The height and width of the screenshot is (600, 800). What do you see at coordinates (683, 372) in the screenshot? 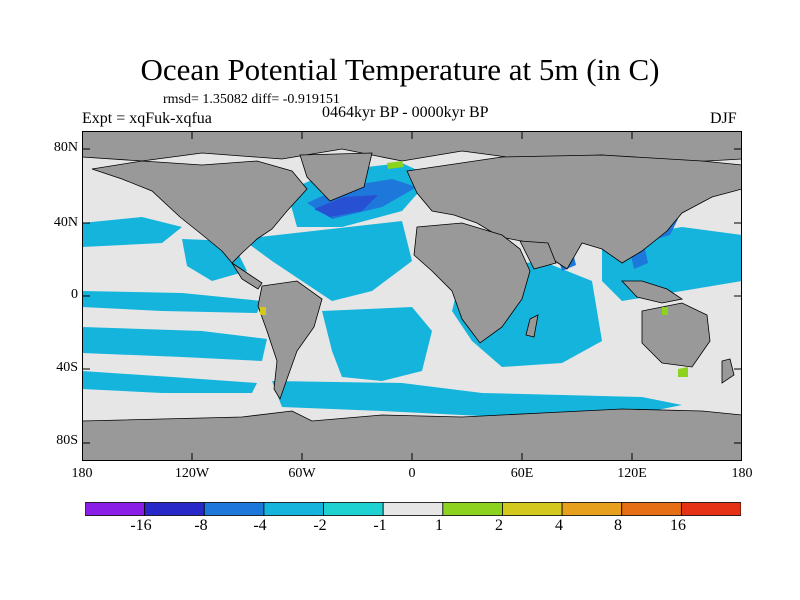
I see `warm-patch-australia` at bounding box center [683, 372].